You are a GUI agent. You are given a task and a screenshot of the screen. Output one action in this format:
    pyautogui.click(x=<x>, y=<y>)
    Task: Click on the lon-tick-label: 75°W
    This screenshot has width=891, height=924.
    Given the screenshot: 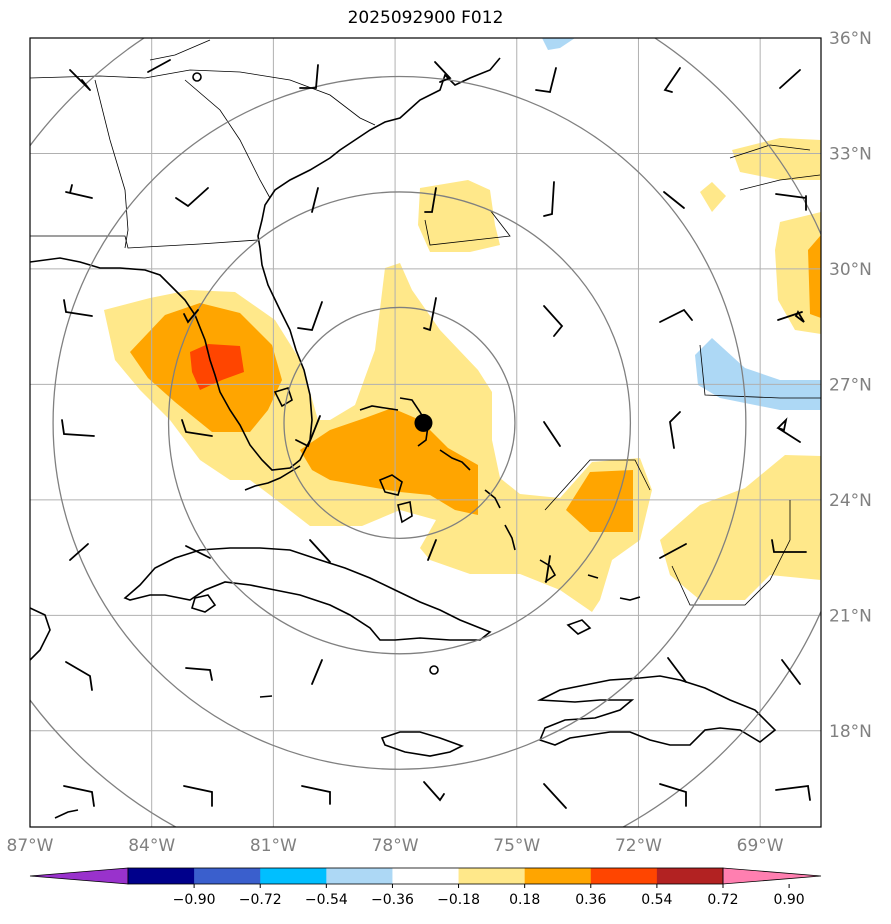 What is the action you would take?
    pyautogui.click(x=516, y=846)
    